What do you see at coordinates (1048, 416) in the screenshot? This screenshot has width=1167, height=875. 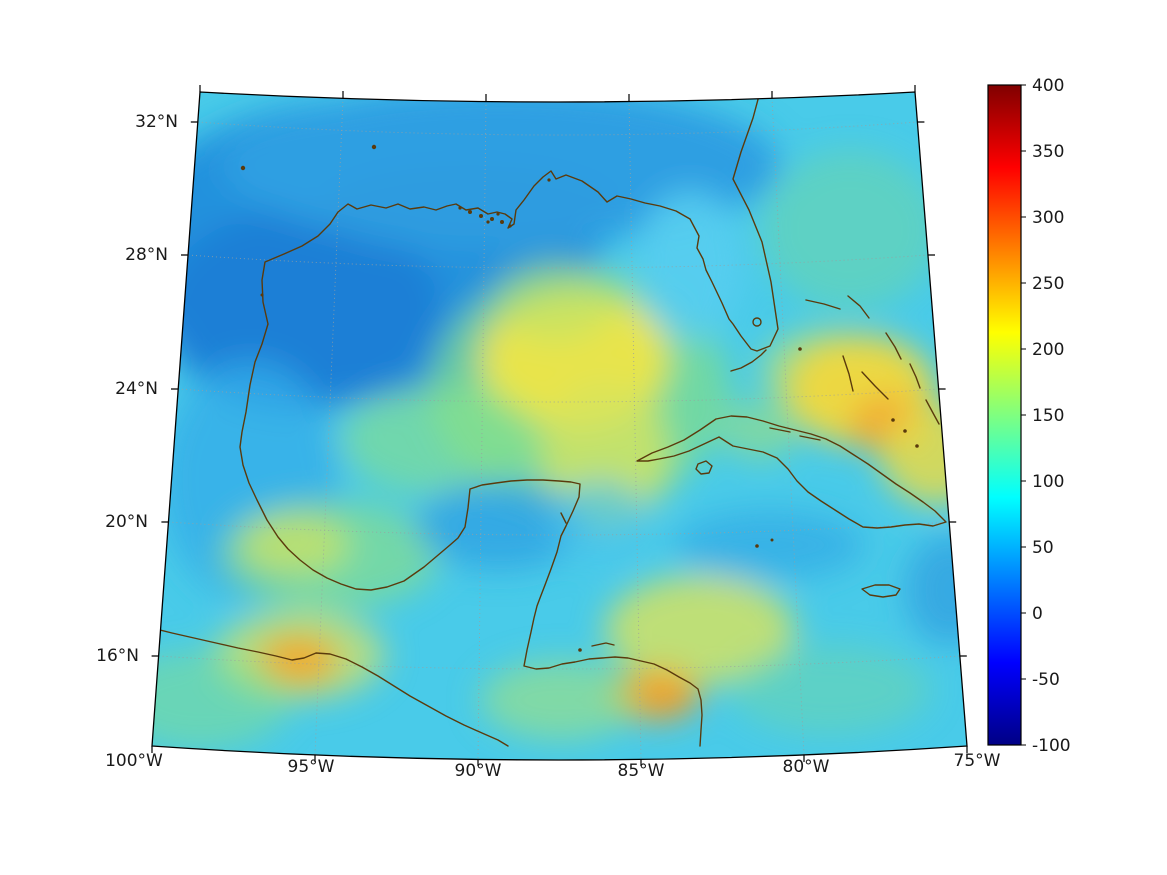 I see `colorbar-tick-label: 150` at bounding box center [1048, 416].